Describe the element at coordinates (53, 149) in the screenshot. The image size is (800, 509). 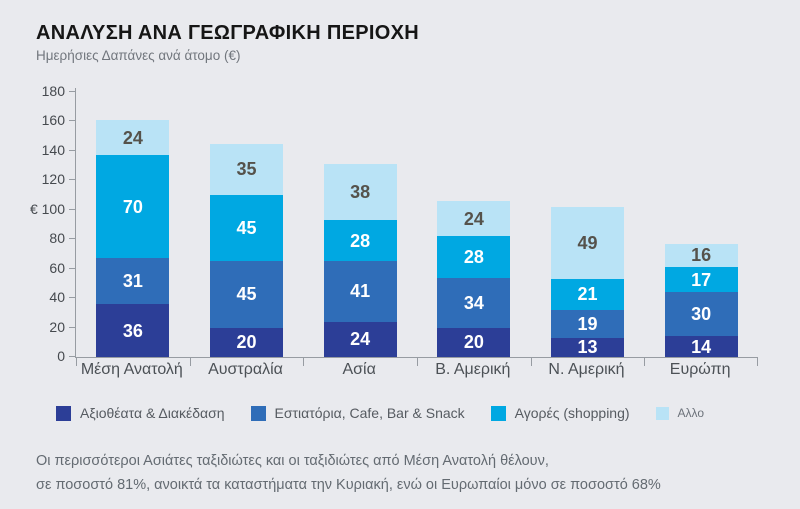
I see `y-tick-label: 140` at that location.